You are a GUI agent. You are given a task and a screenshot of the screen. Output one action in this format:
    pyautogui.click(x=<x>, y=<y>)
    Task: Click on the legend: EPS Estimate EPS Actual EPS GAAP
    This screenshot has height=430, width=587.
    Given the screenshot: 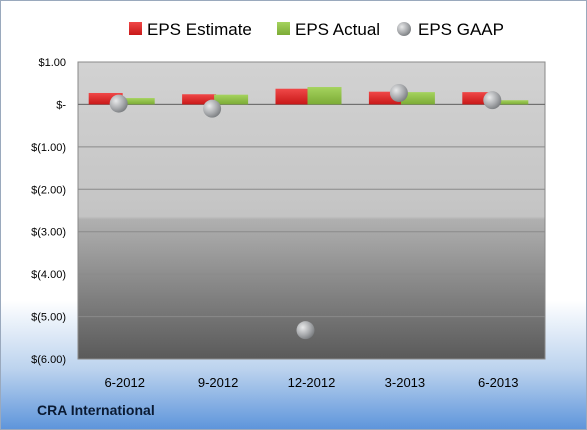 What is the action you would take?
    pyautogui.click(x=316, y=29)
    